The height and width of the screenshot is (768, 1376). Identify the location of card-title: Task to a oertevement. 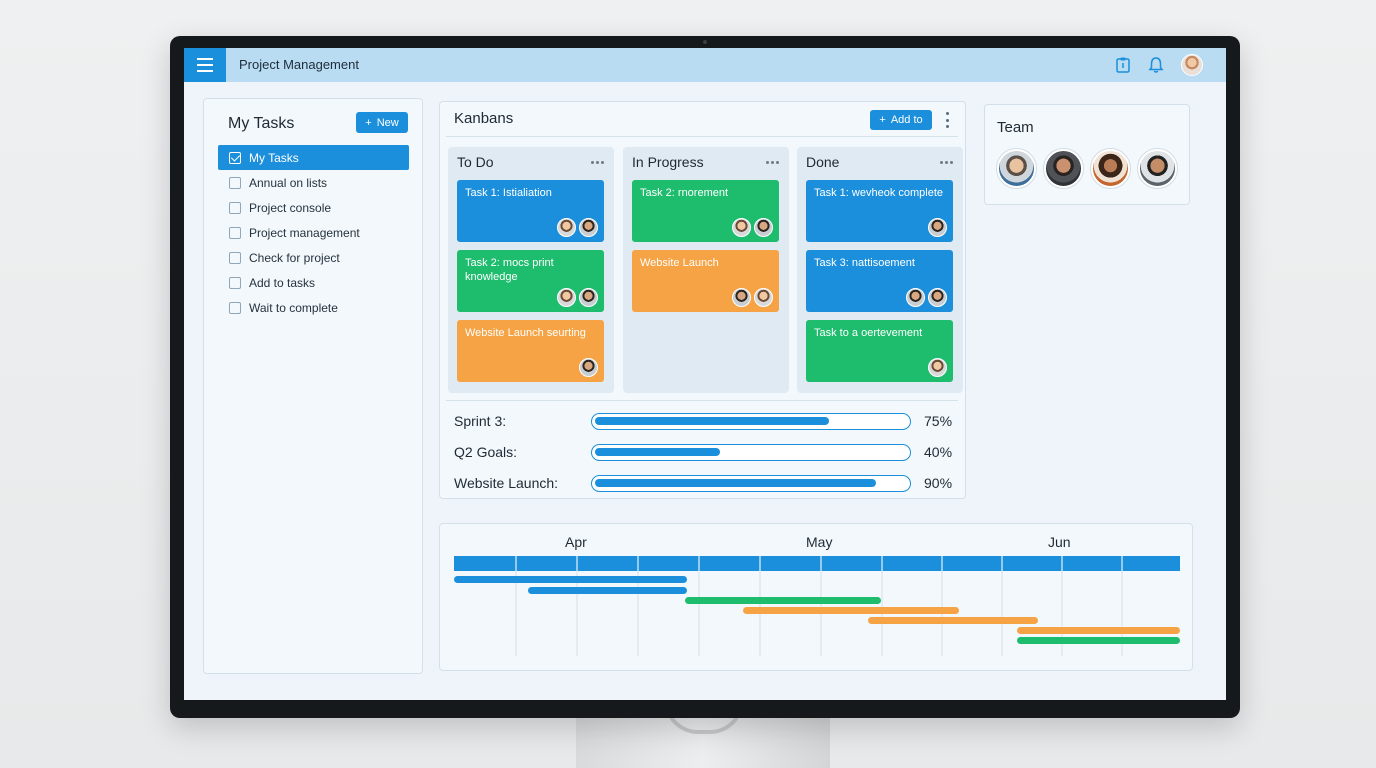
(868, 333).